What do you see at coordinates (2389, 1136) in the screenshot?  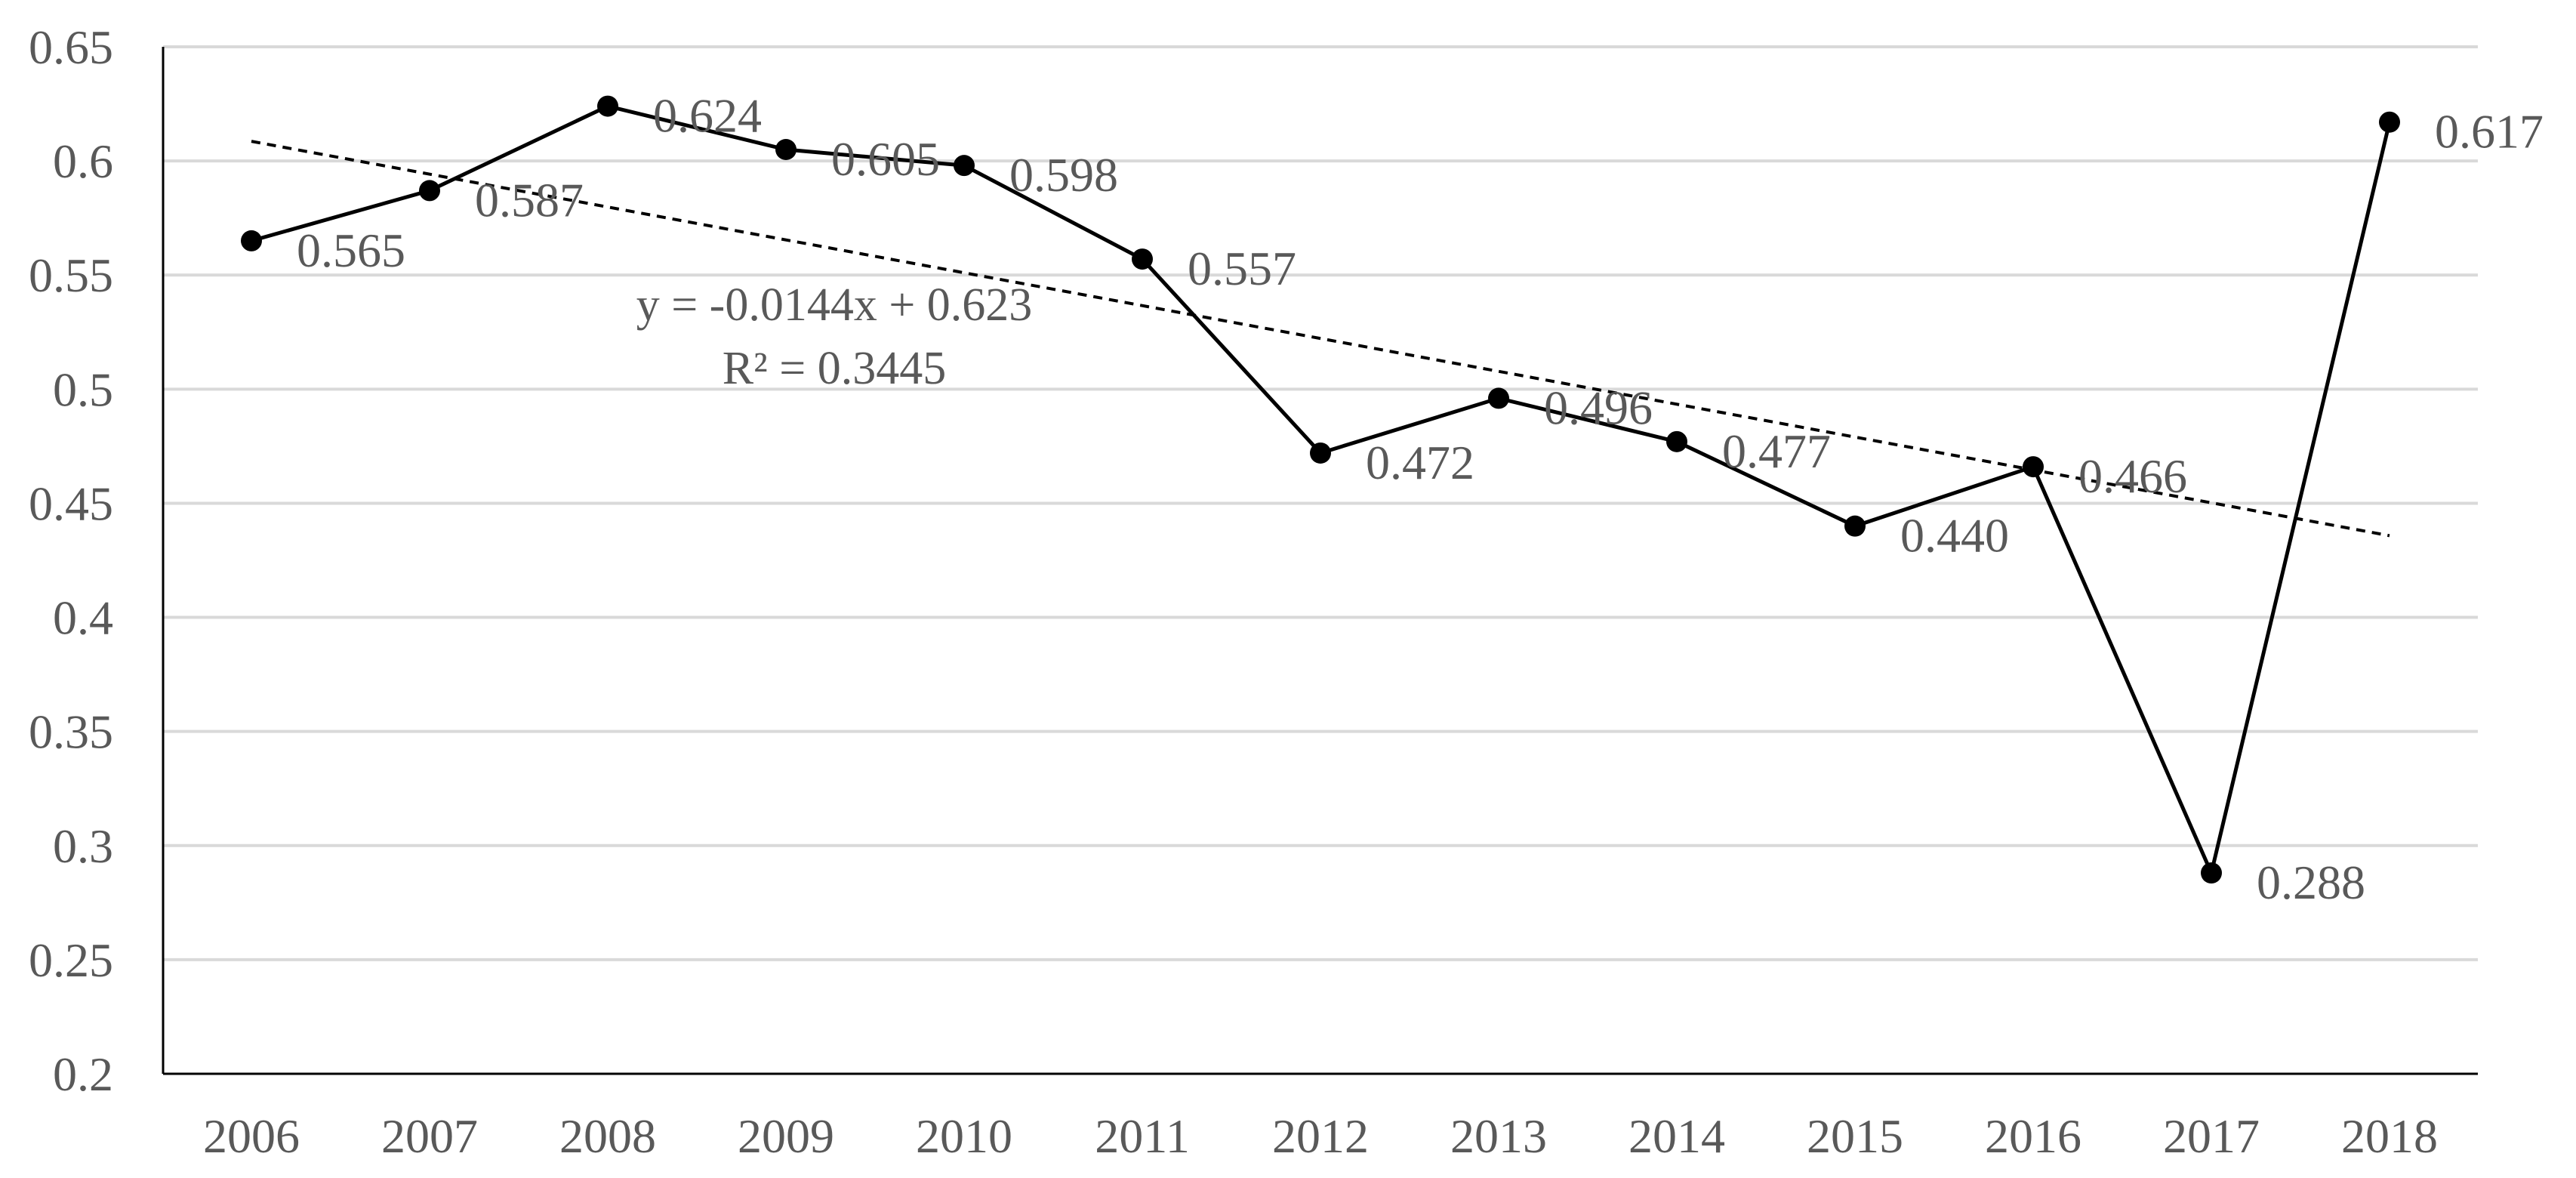 I see `x-tick-label: 2018` at bounding box center [2389, 1136].